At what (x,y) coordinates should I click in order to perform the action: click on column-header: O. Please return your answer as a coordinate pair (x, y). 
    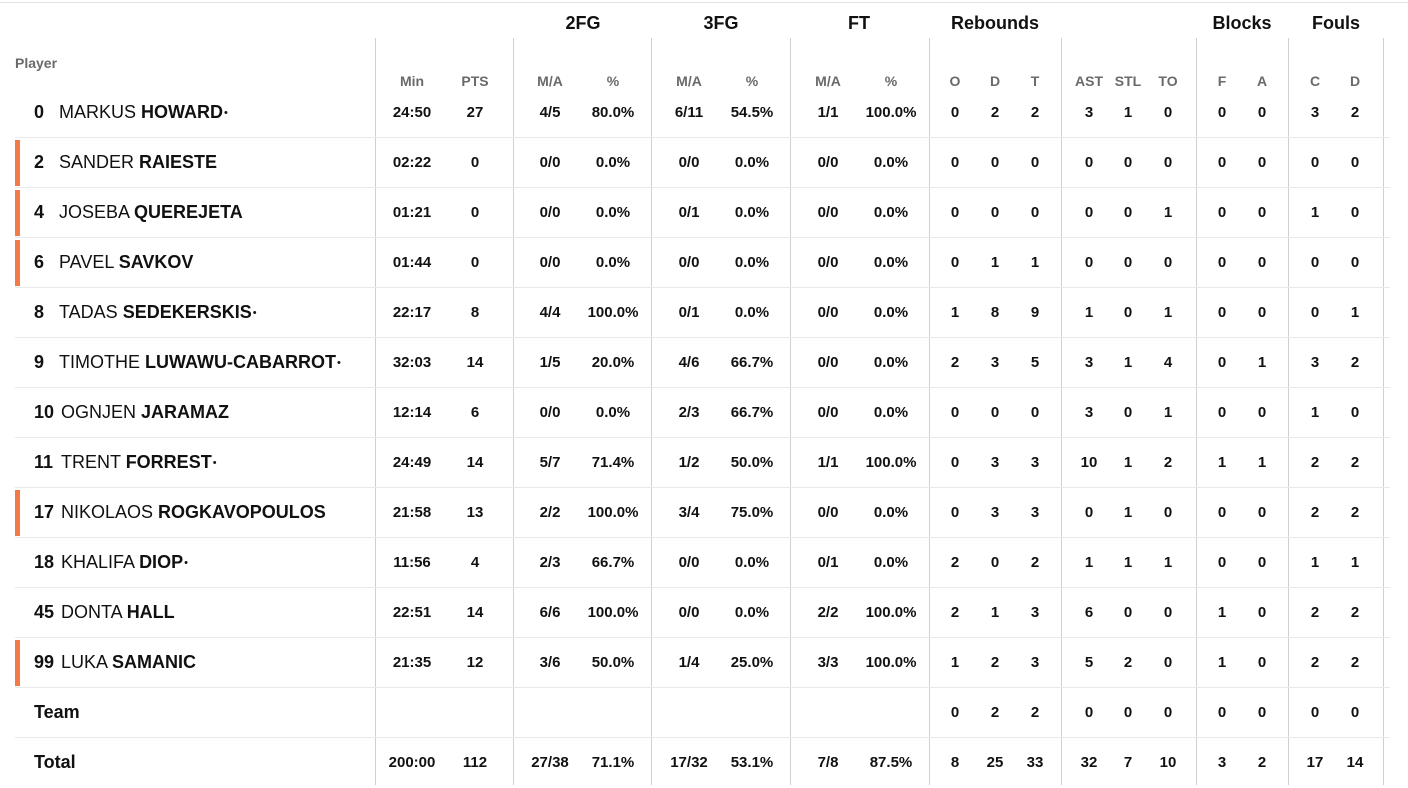
    Looking at the image, I should click on (955, 81).